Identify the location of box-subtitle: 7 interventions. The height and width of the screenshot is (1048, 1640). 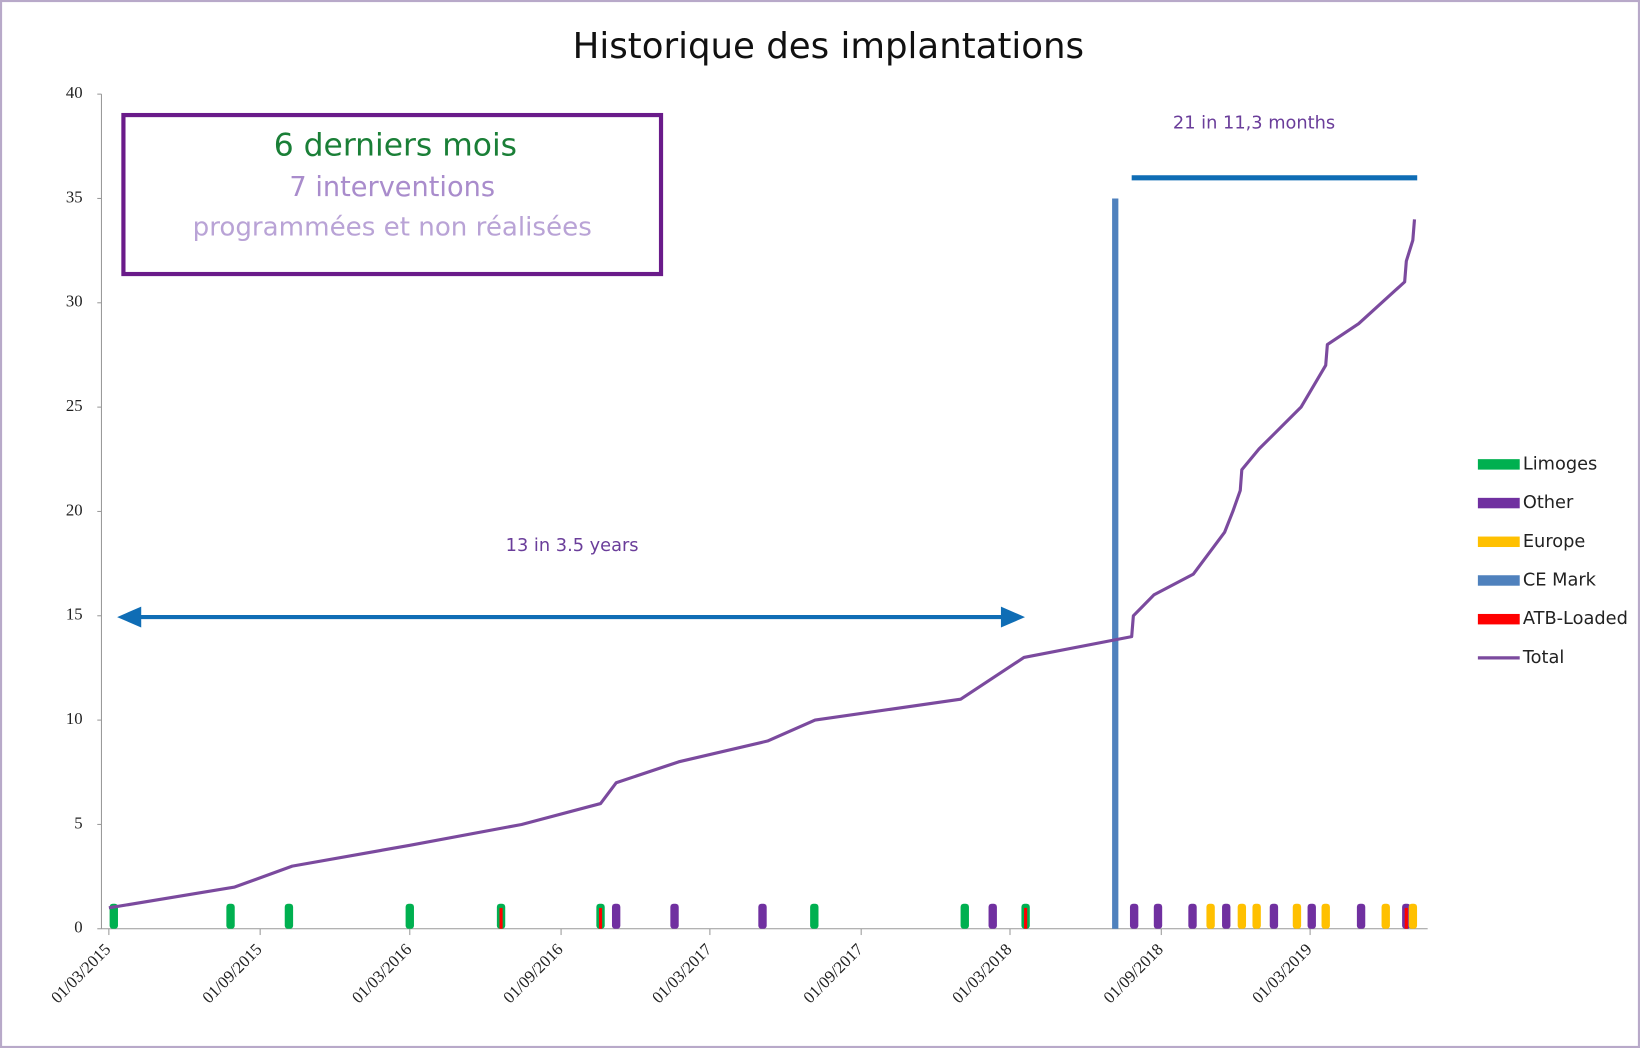
(392, 187).